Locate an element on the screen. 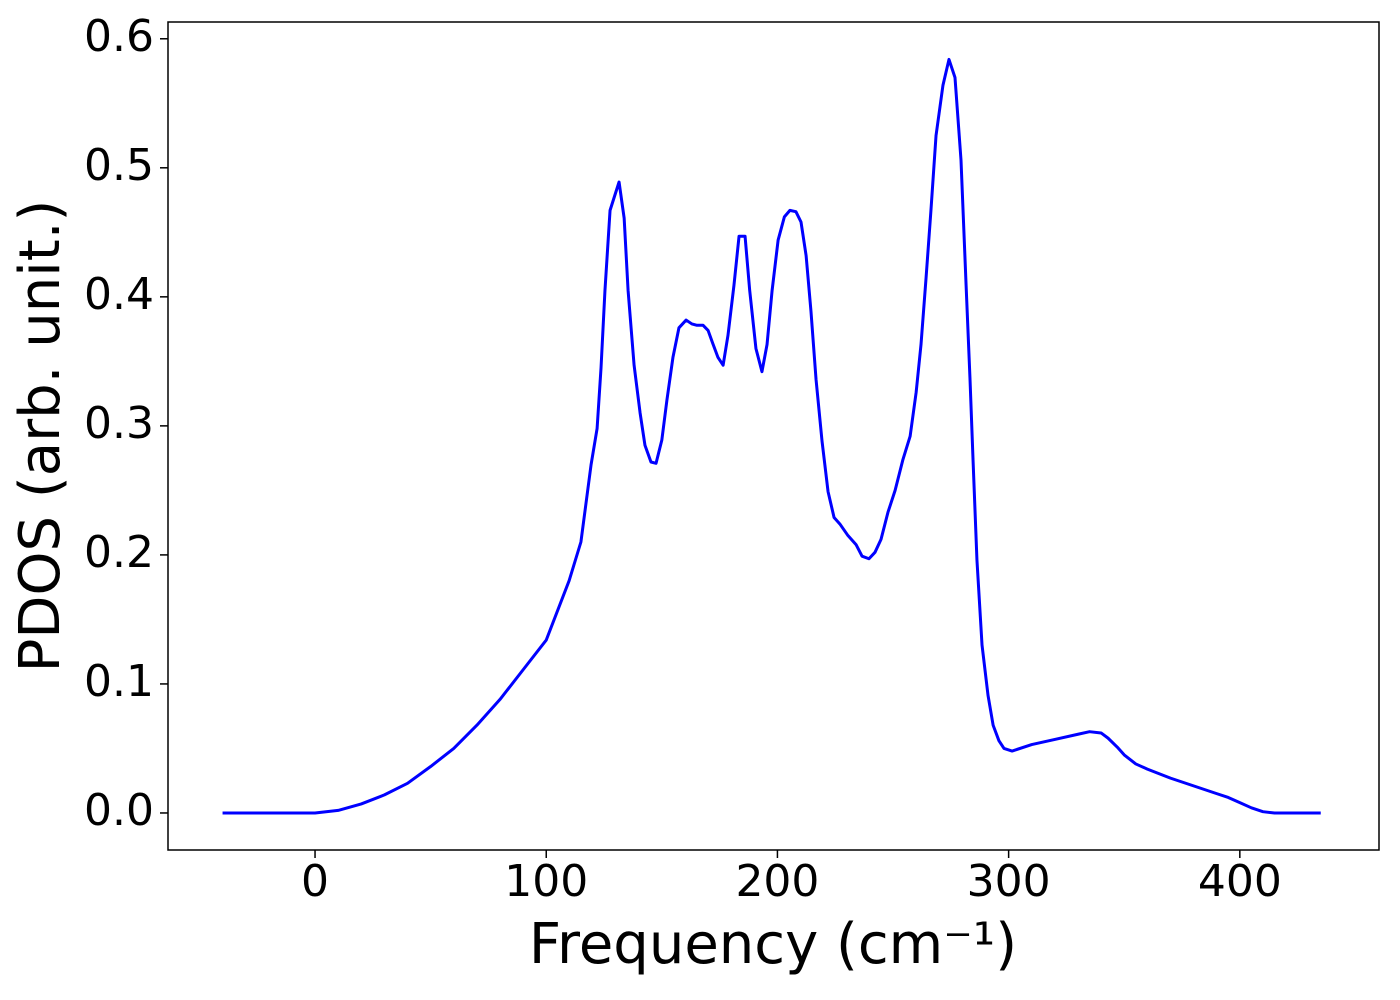 This screenshot has height=1000, width=1400. x-tick-label: 300 is located at coordinates (1009, 881).